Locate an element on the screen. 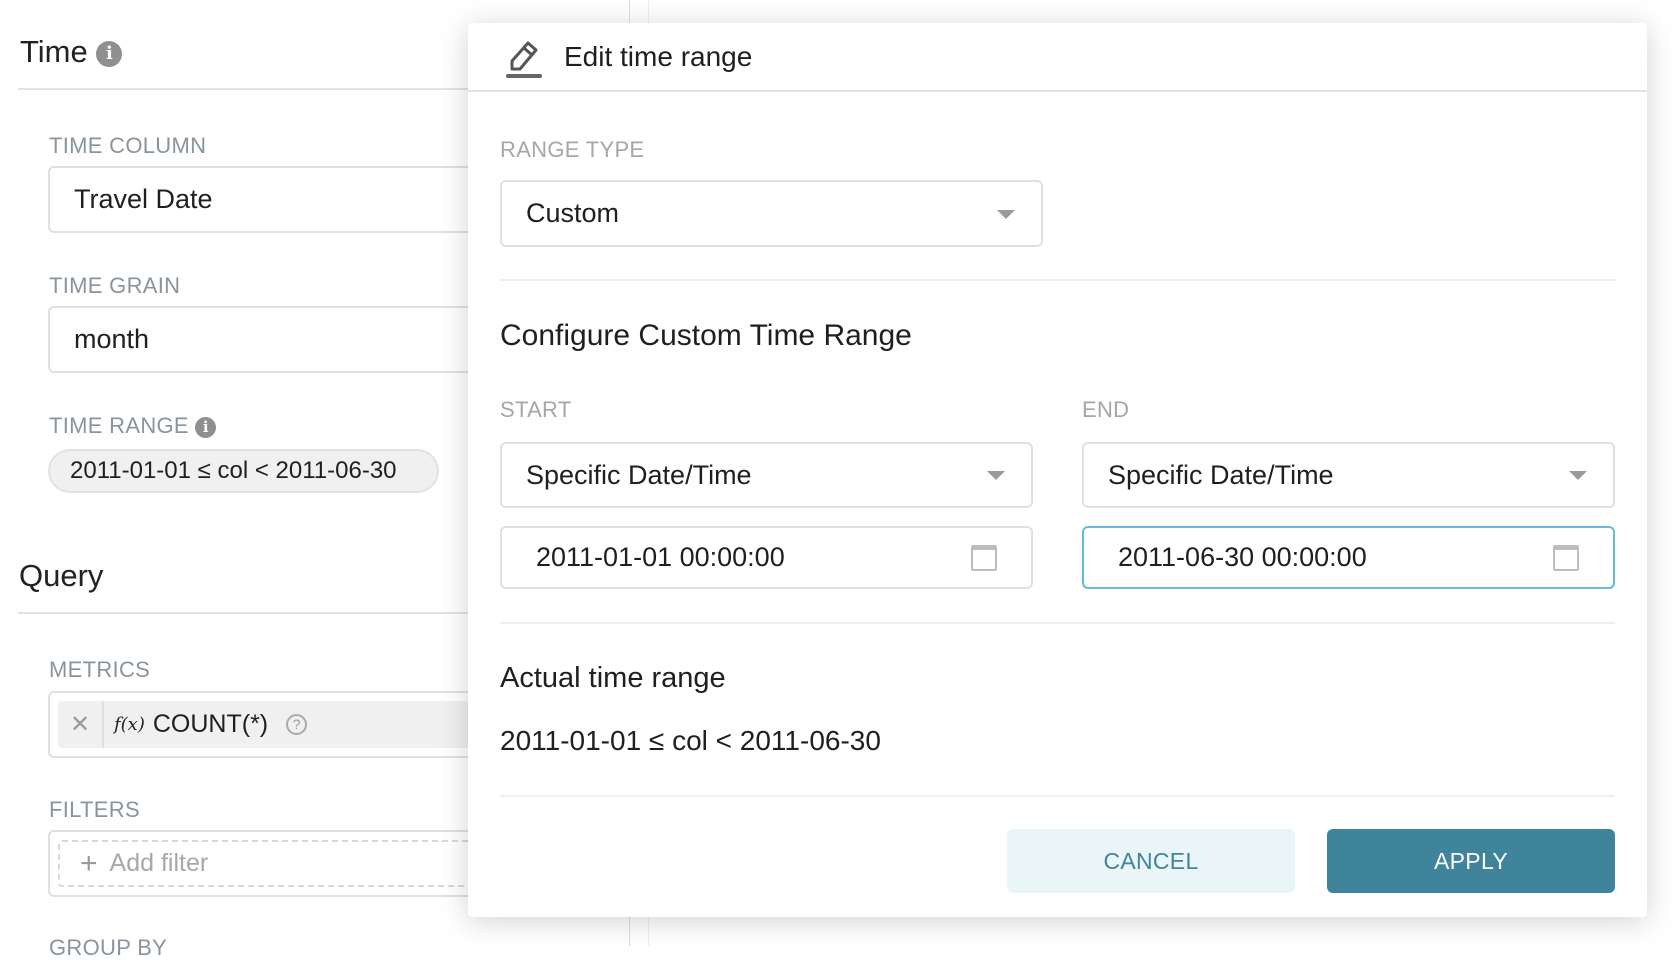  time-range-label: TIME RANGE i is located at coordinates (133, 426).